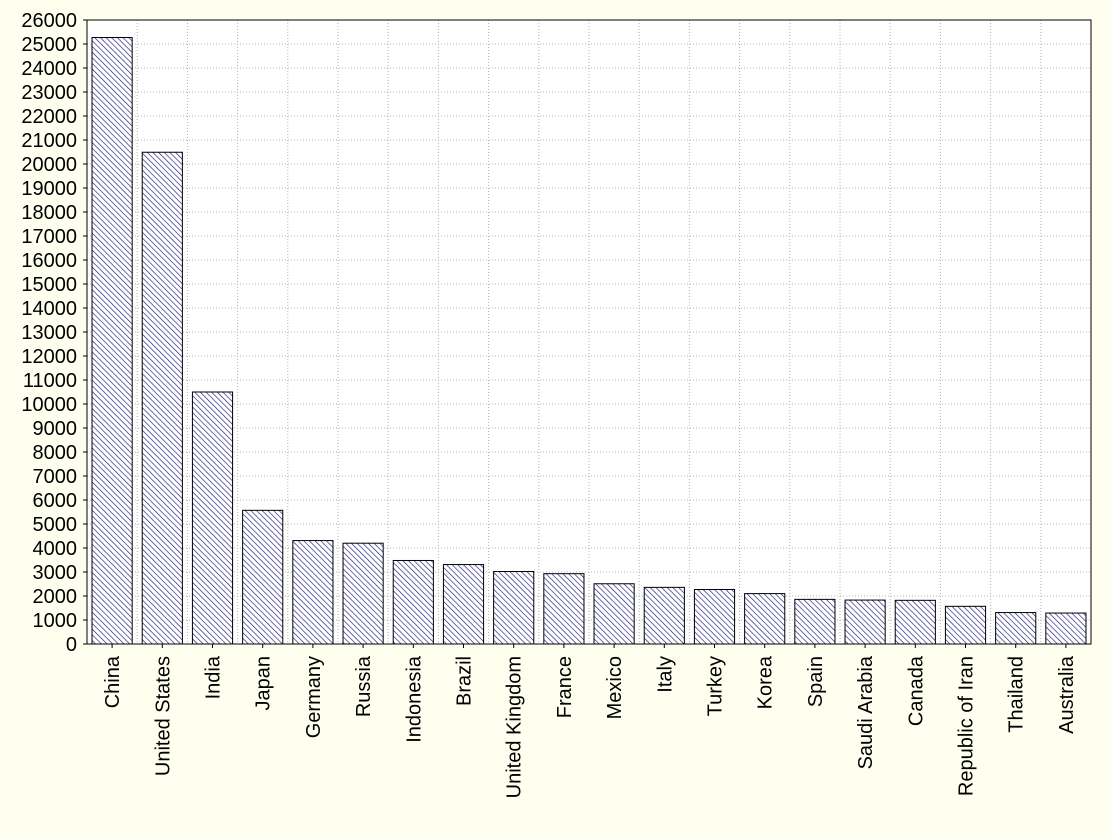 This screenshot has height=839, width=1112. I want to click on y-tick-label: 0, so click(71, 645).